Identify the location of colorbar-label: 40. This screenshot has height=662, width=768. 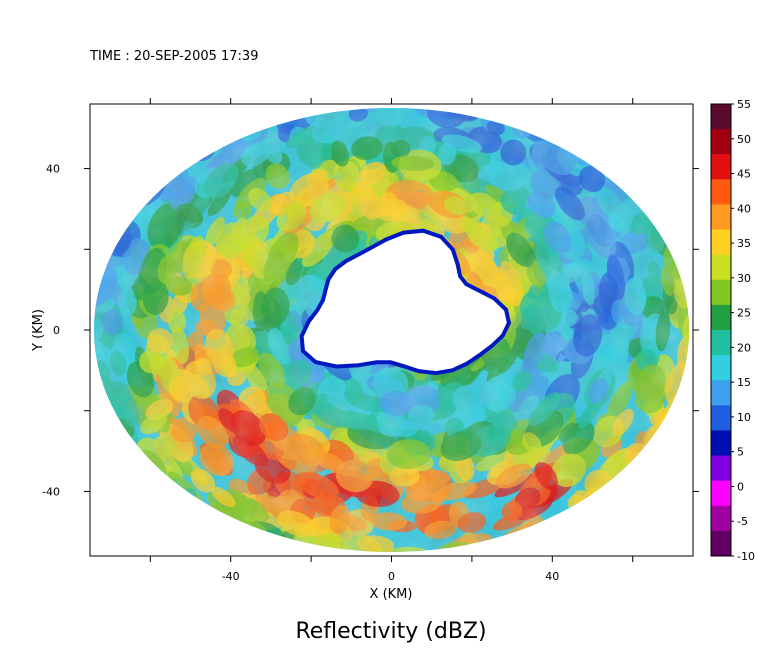
(744, 208).